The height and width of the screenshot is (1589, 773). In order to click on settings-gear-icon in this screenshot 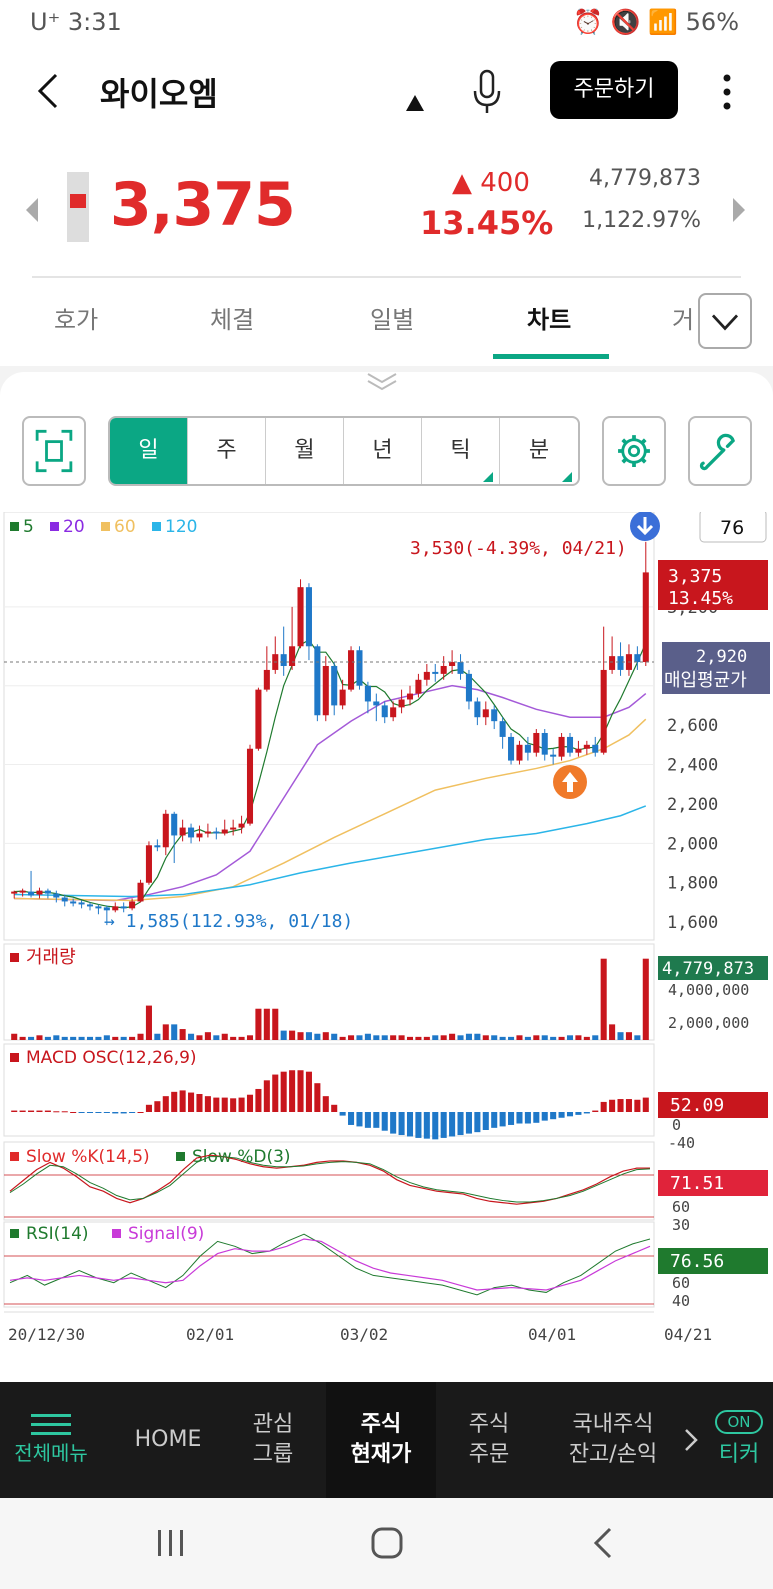, I will do `click(634, 451)`.